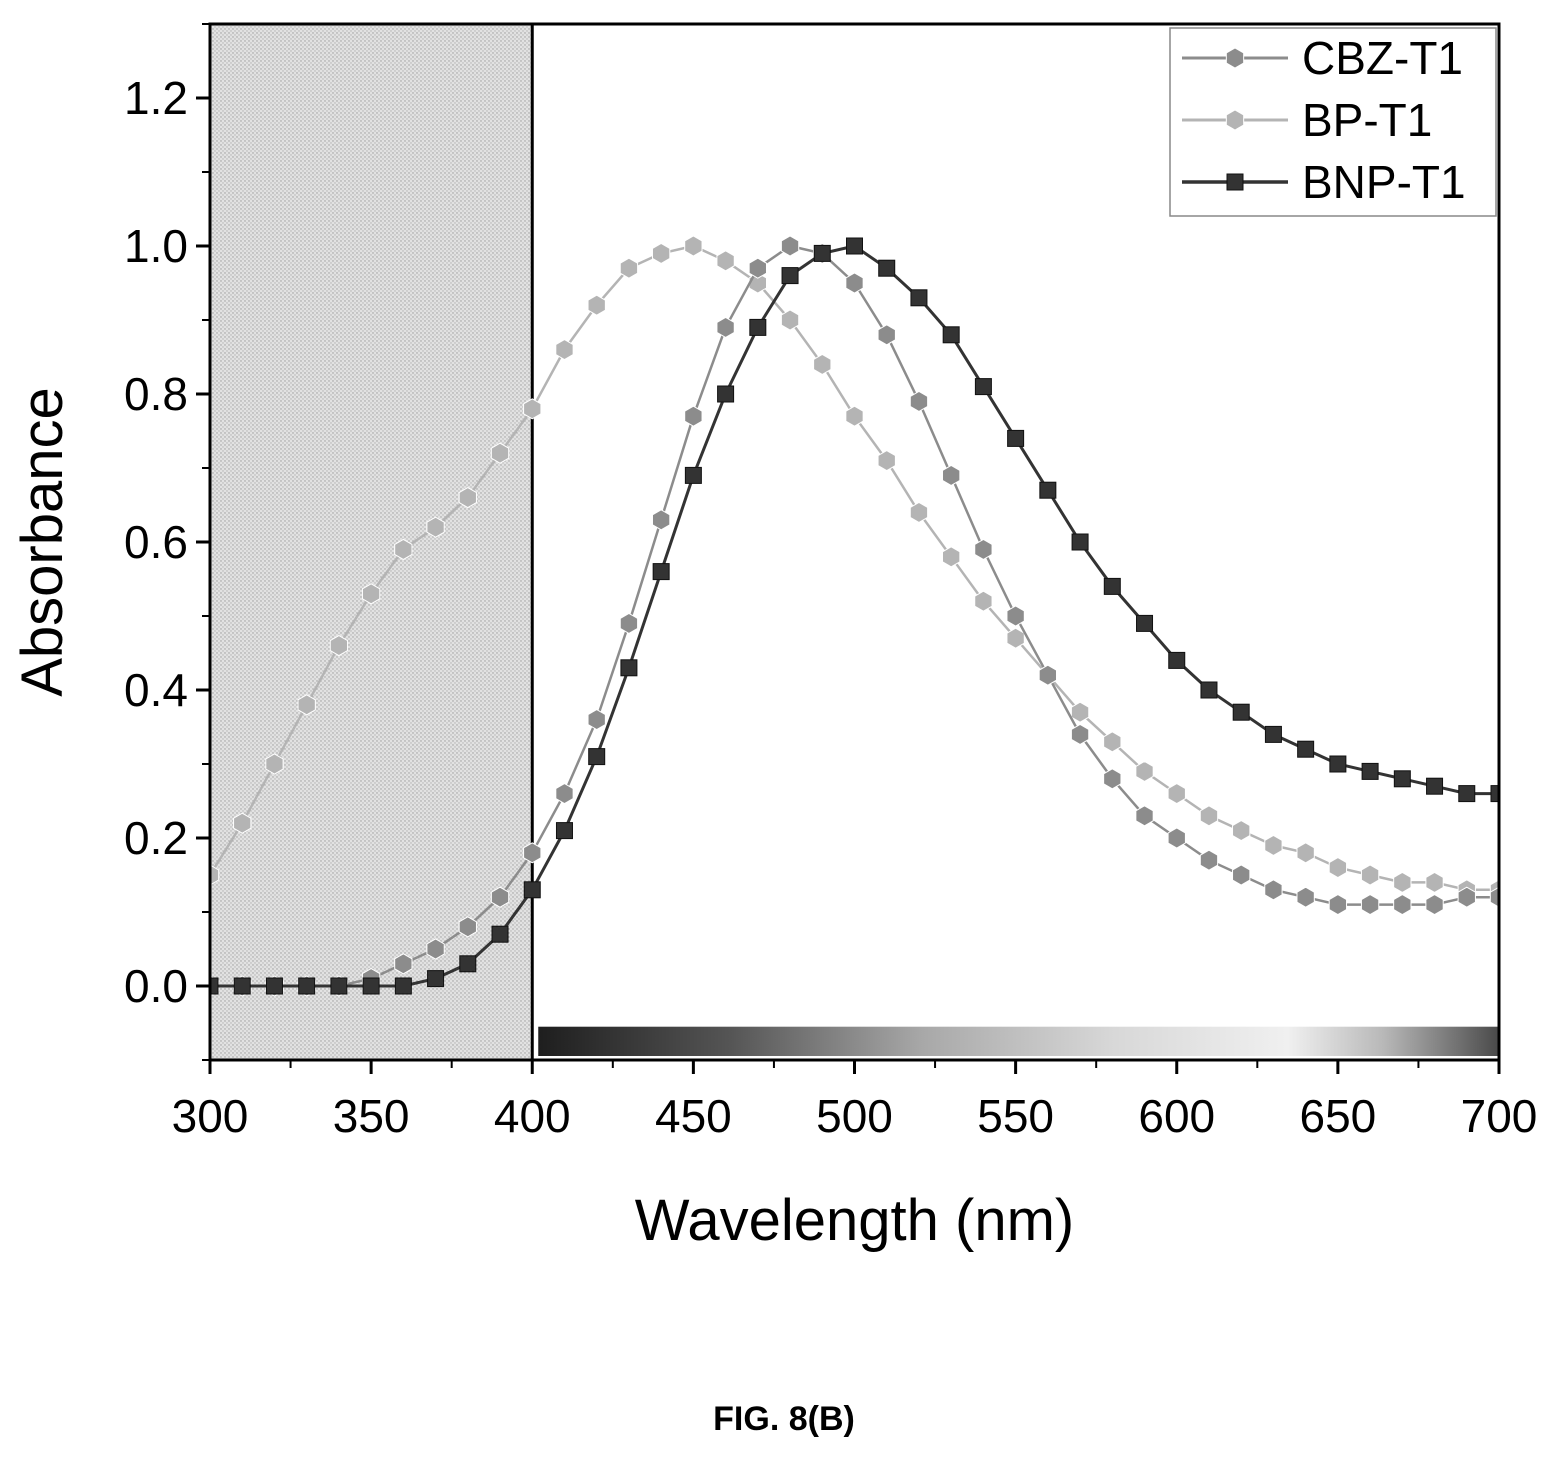  I want to click on x-tick-label: 300, so click(210, 1116).